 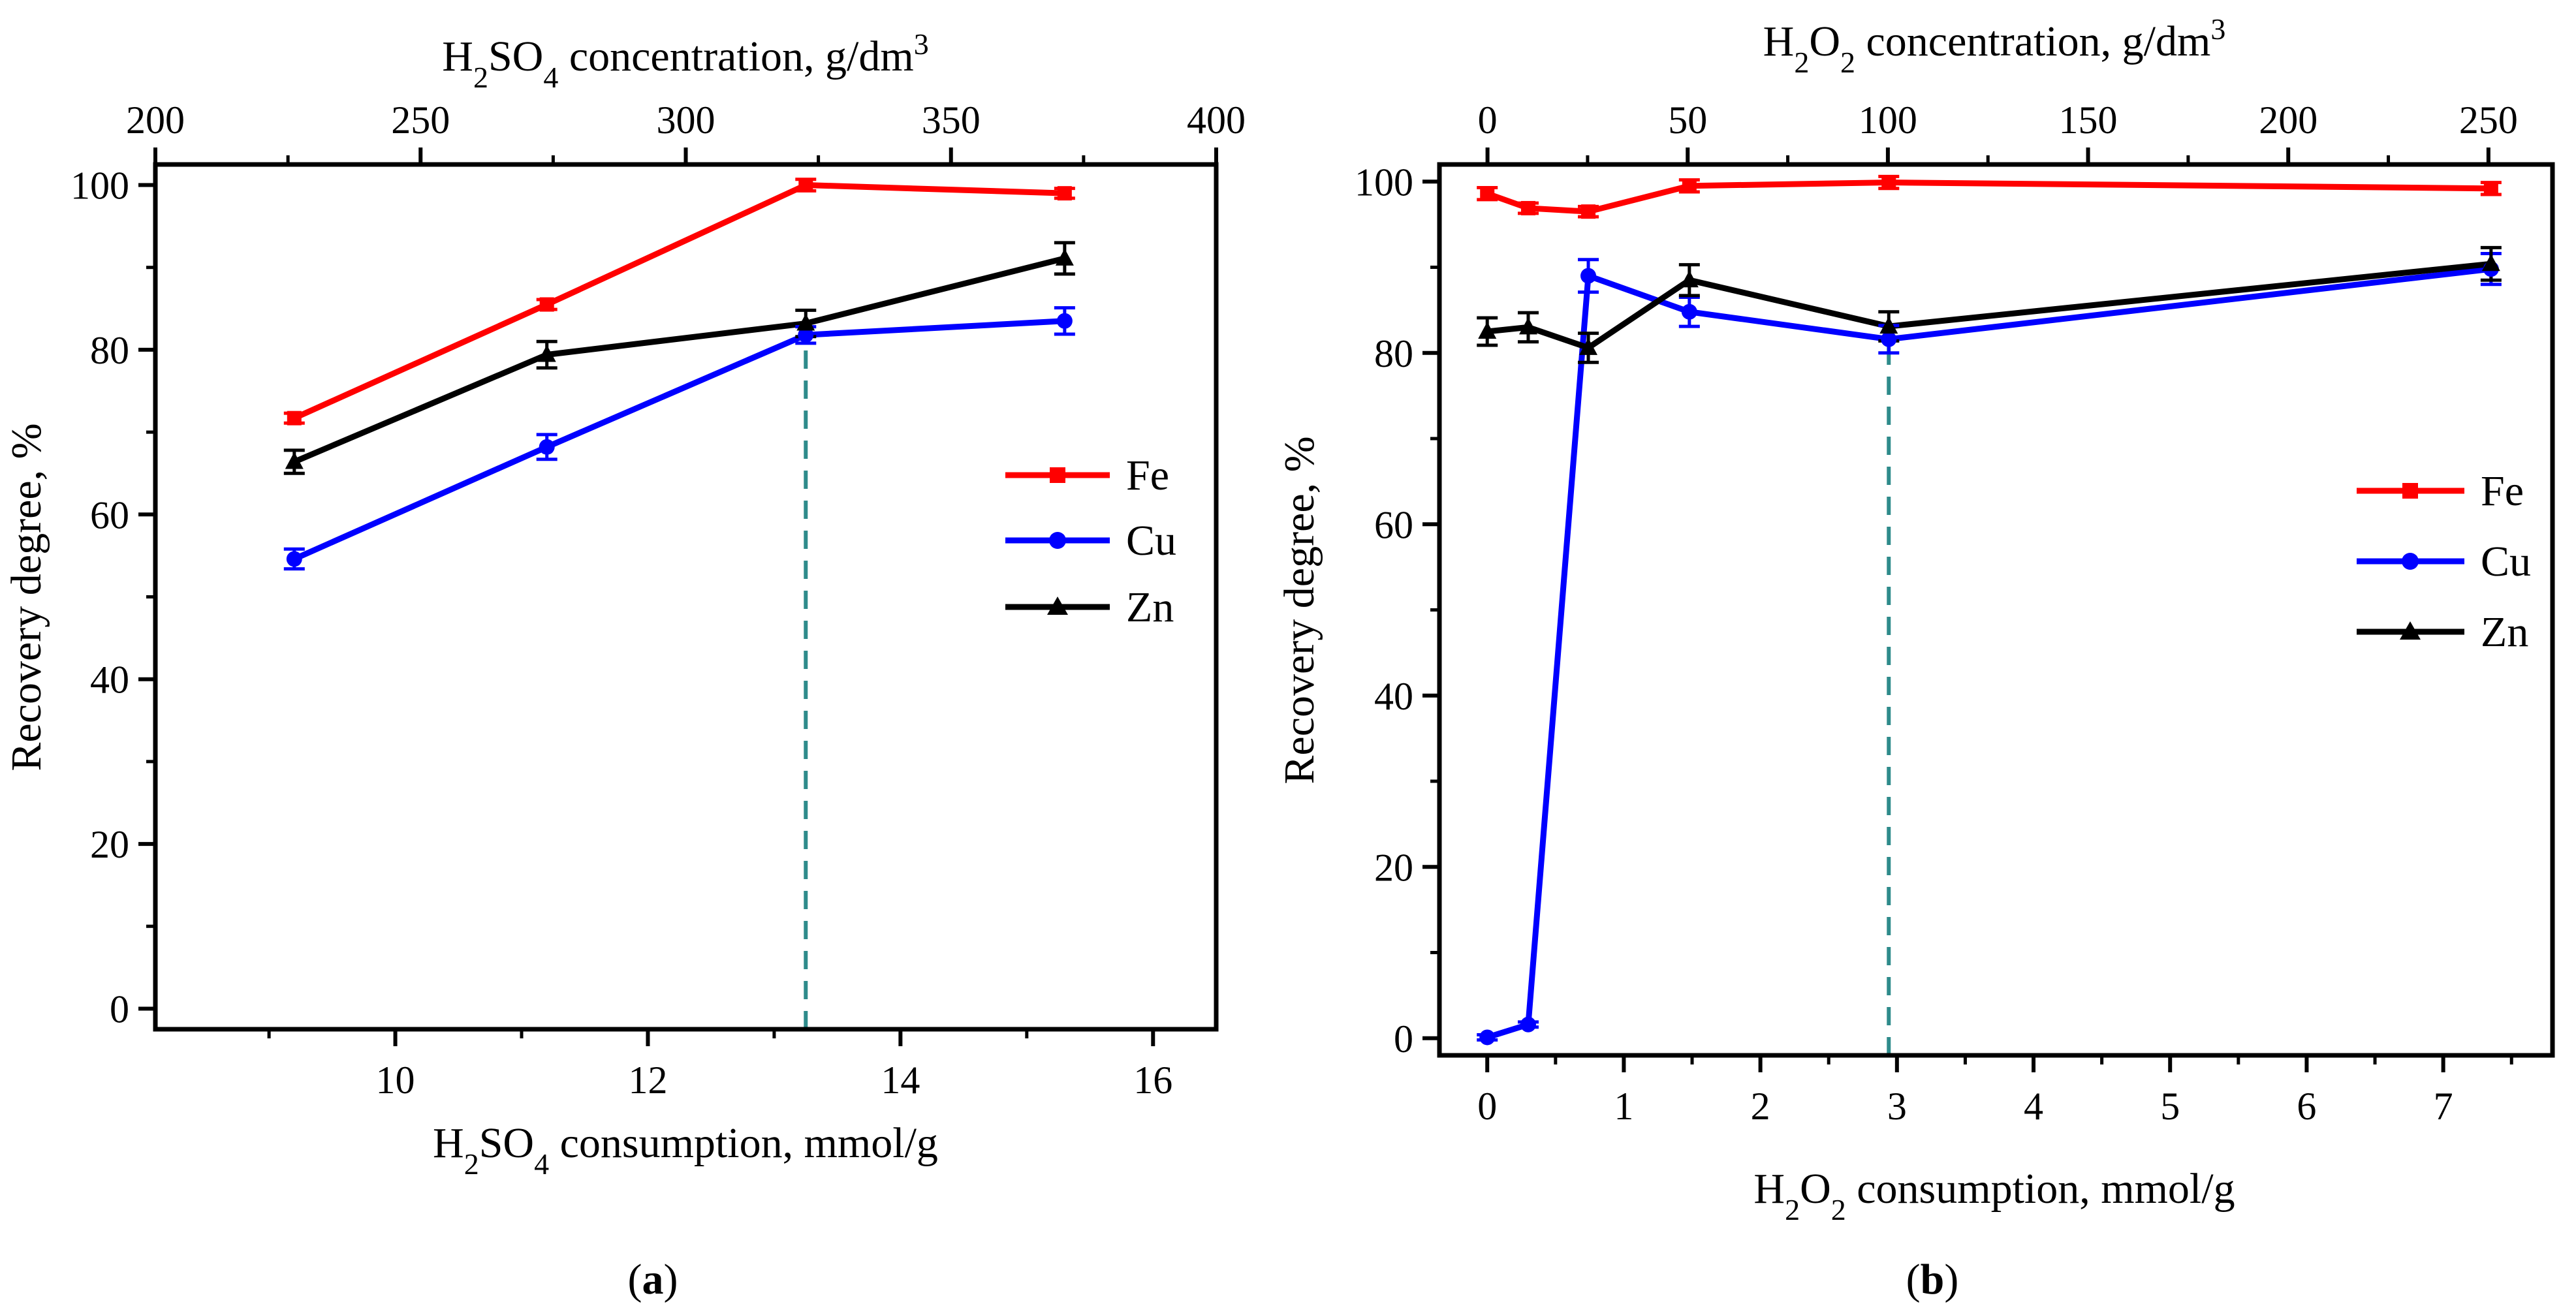 What do you see at coordinates (1897, 1106) in the screenshot?
I see `x-tick-label-bottom: 3` at bounding box center [1897, 1106].